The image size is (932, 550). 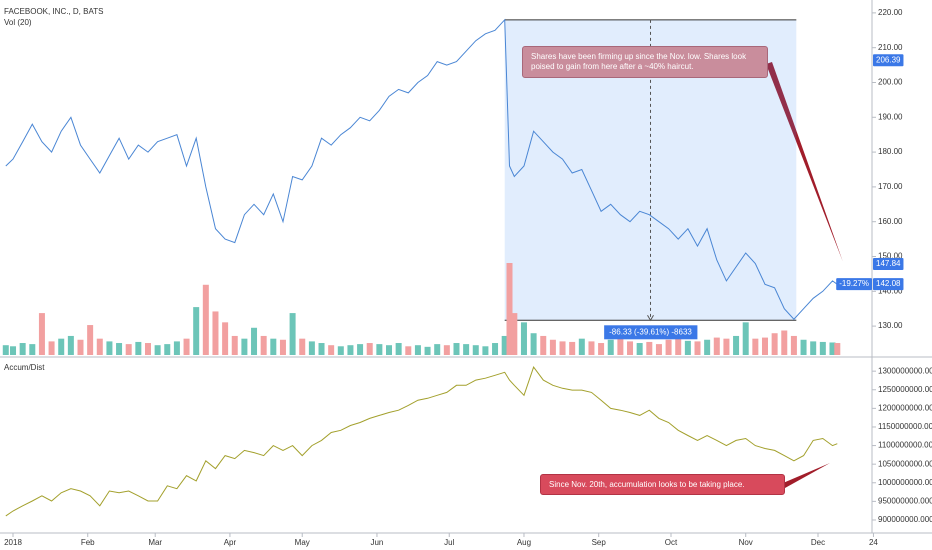 I want to click on x-tick-label: Apr, so click(x=230, y=542).